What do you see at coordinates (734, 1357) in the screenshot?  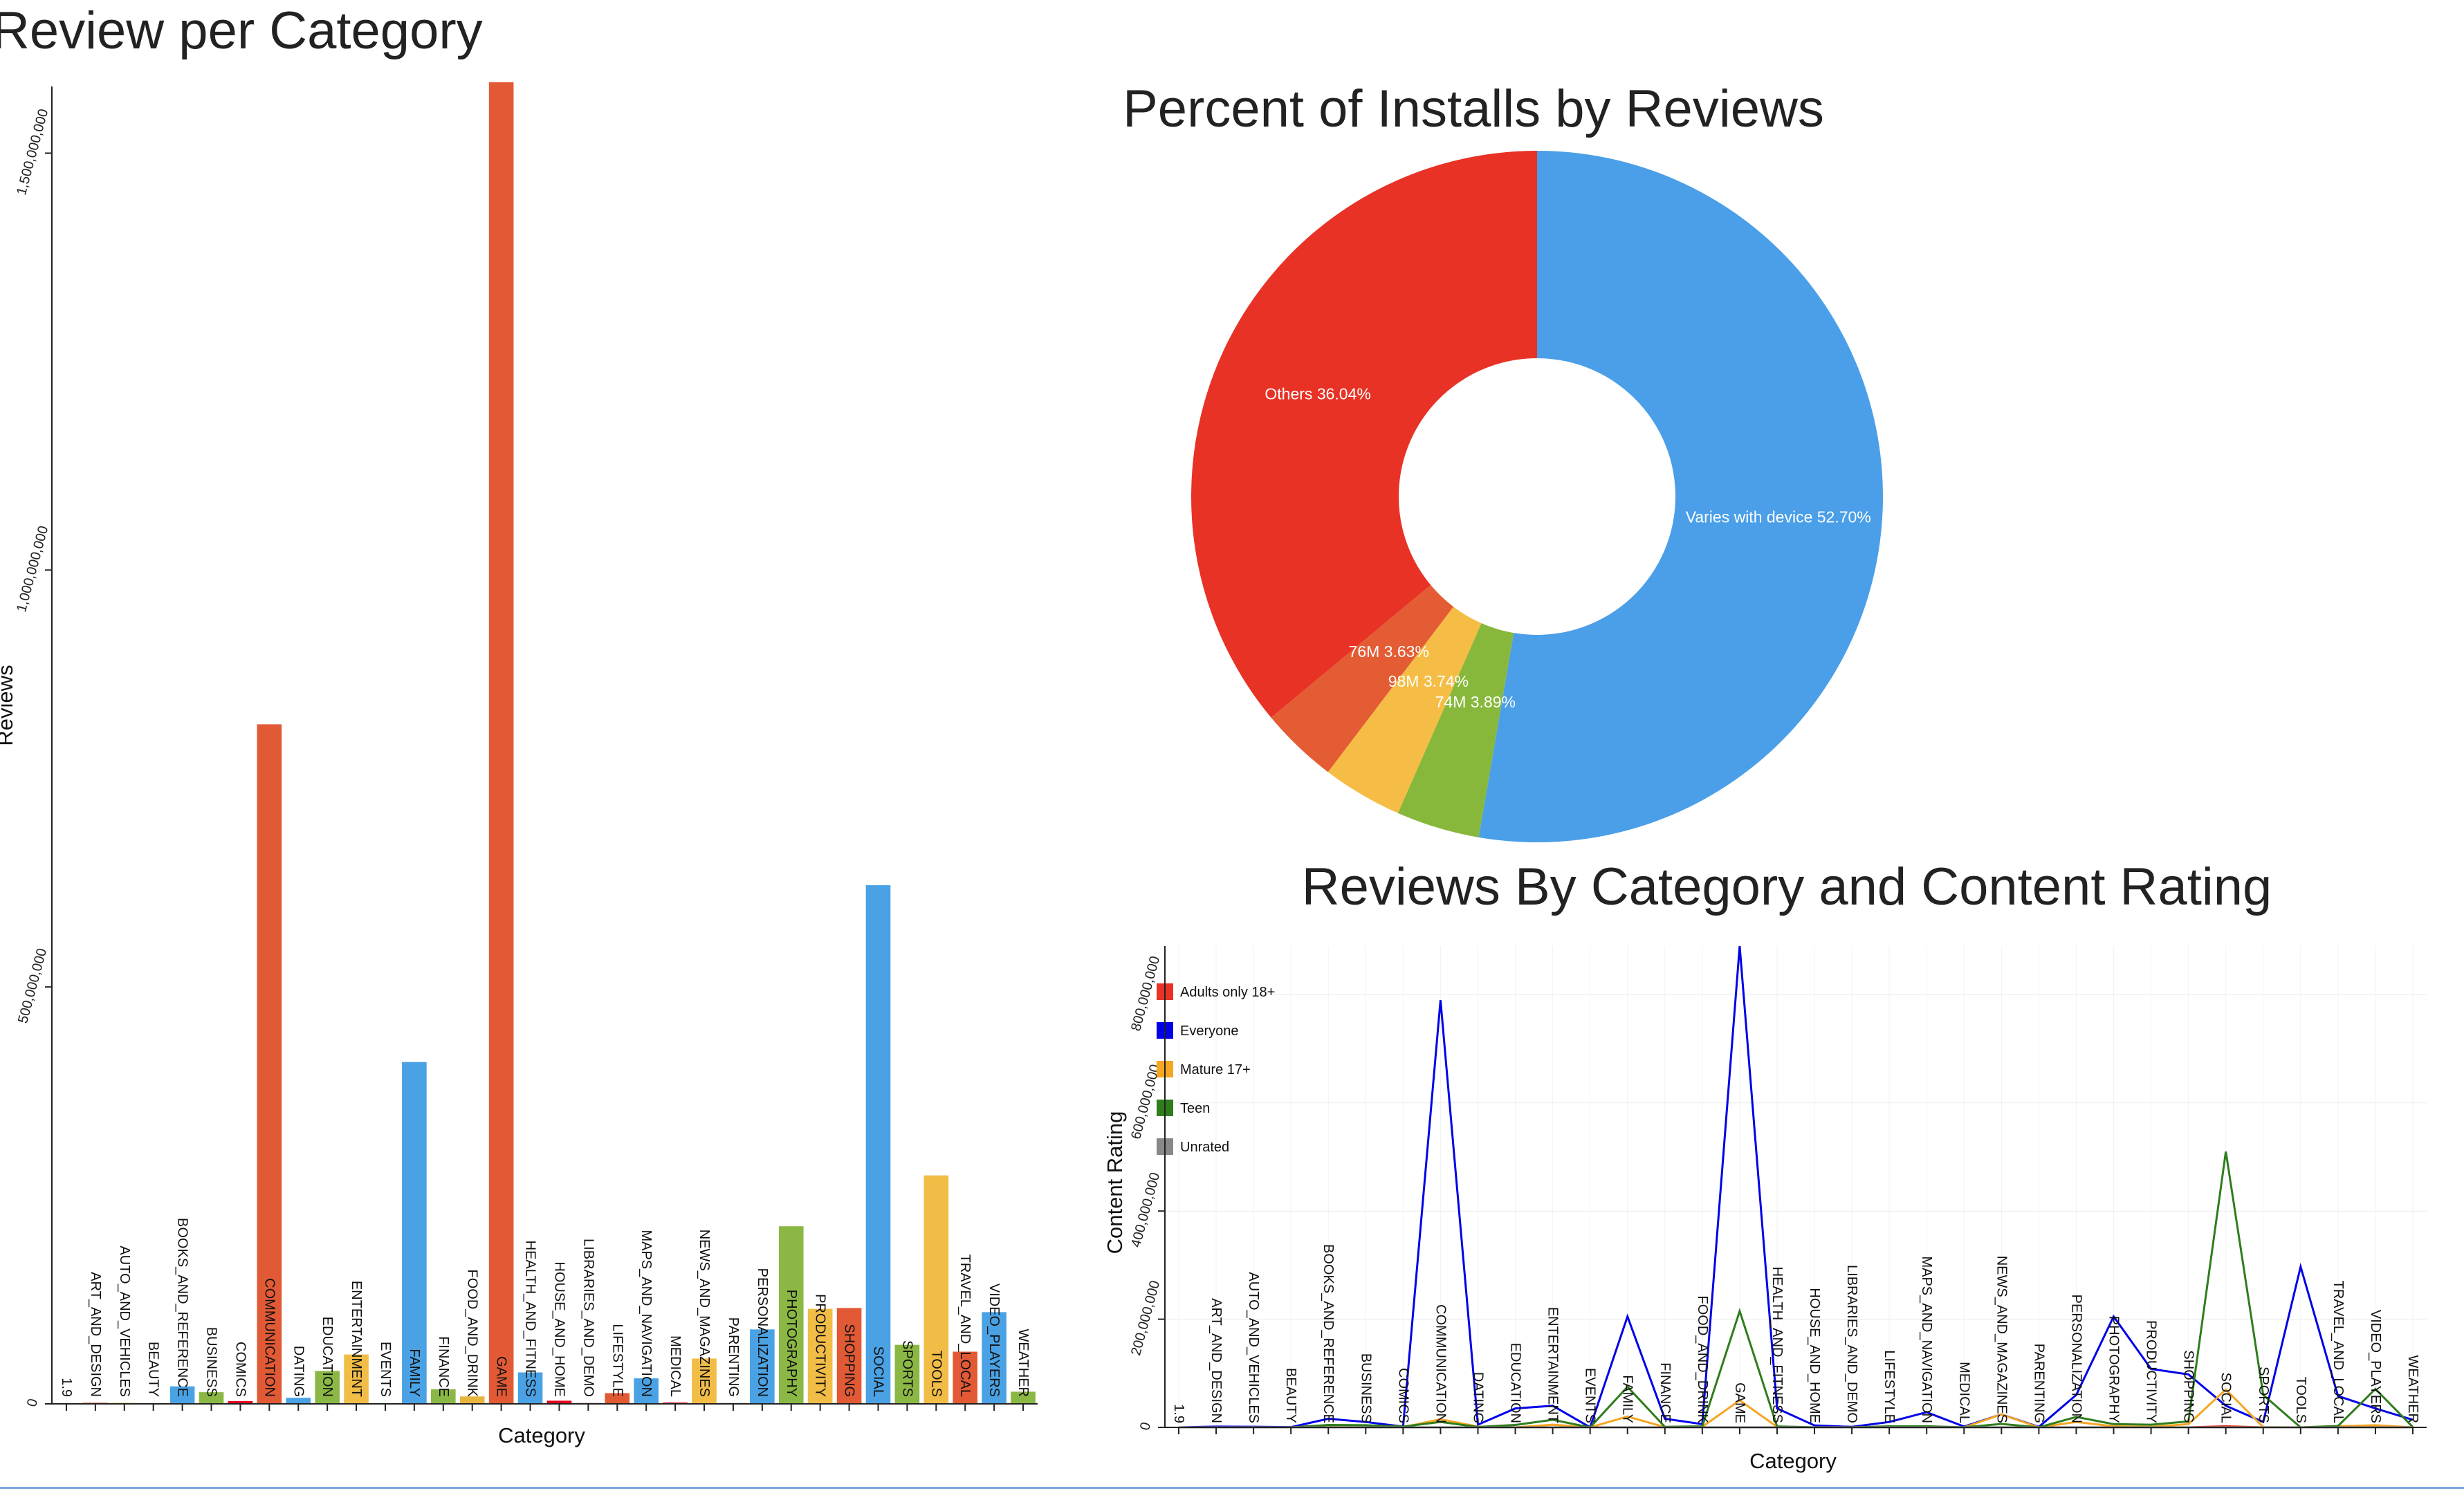 I see `bar-x-tick-label: PARENTING` at bounding box center [734, 1357].